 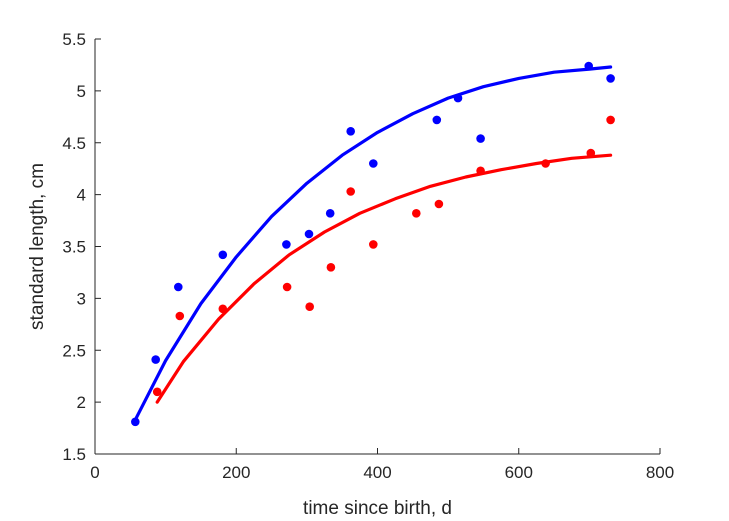 What do you see at coordinates (81, 195) in the screenshot?
I see `y-tick-label: 4` at bounding box center [81, 195].